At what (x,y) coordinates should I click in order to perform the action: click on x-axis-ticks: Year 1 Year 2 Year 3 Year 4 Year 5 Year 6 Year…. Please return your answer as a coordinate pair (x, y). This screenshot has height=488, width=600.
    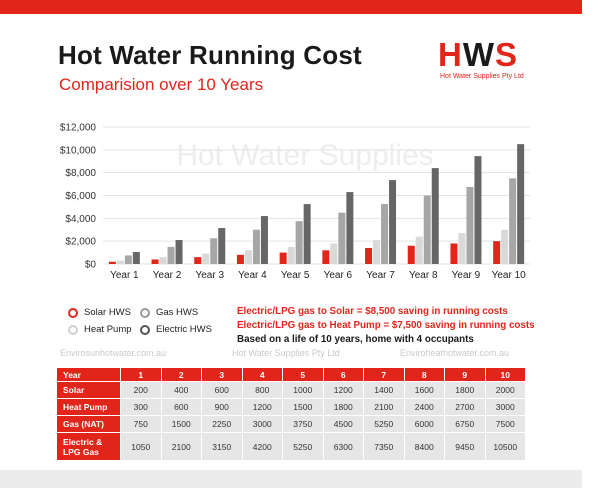
    Looking at the image, I should click on (318, 275).